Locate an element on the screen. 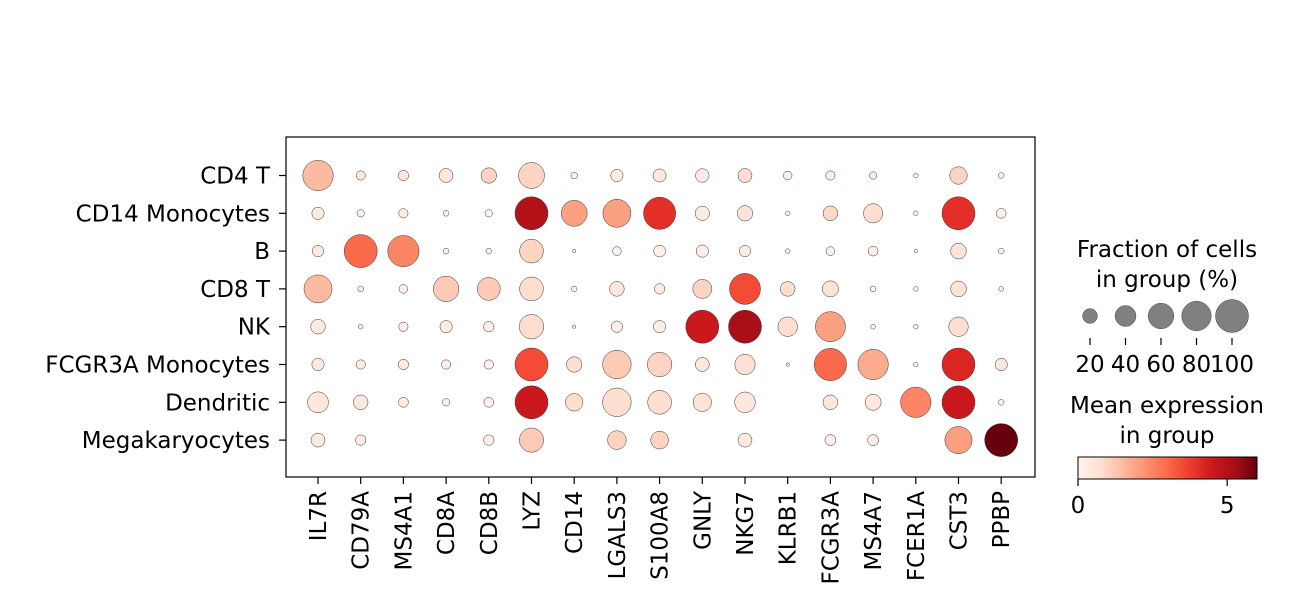  colorbar is located at coordinates (1167, 468).